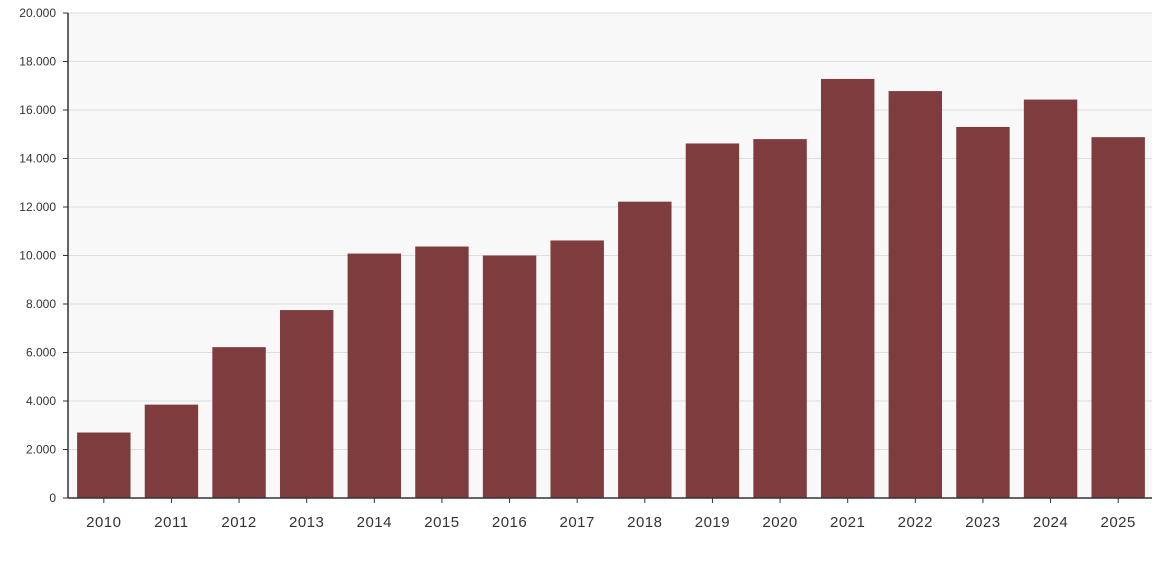 The image size is (1164, 561). What do you see at coordinates (847, 288) in the screenshot?
I see `bar-2021` at bounding box center [847, 288].